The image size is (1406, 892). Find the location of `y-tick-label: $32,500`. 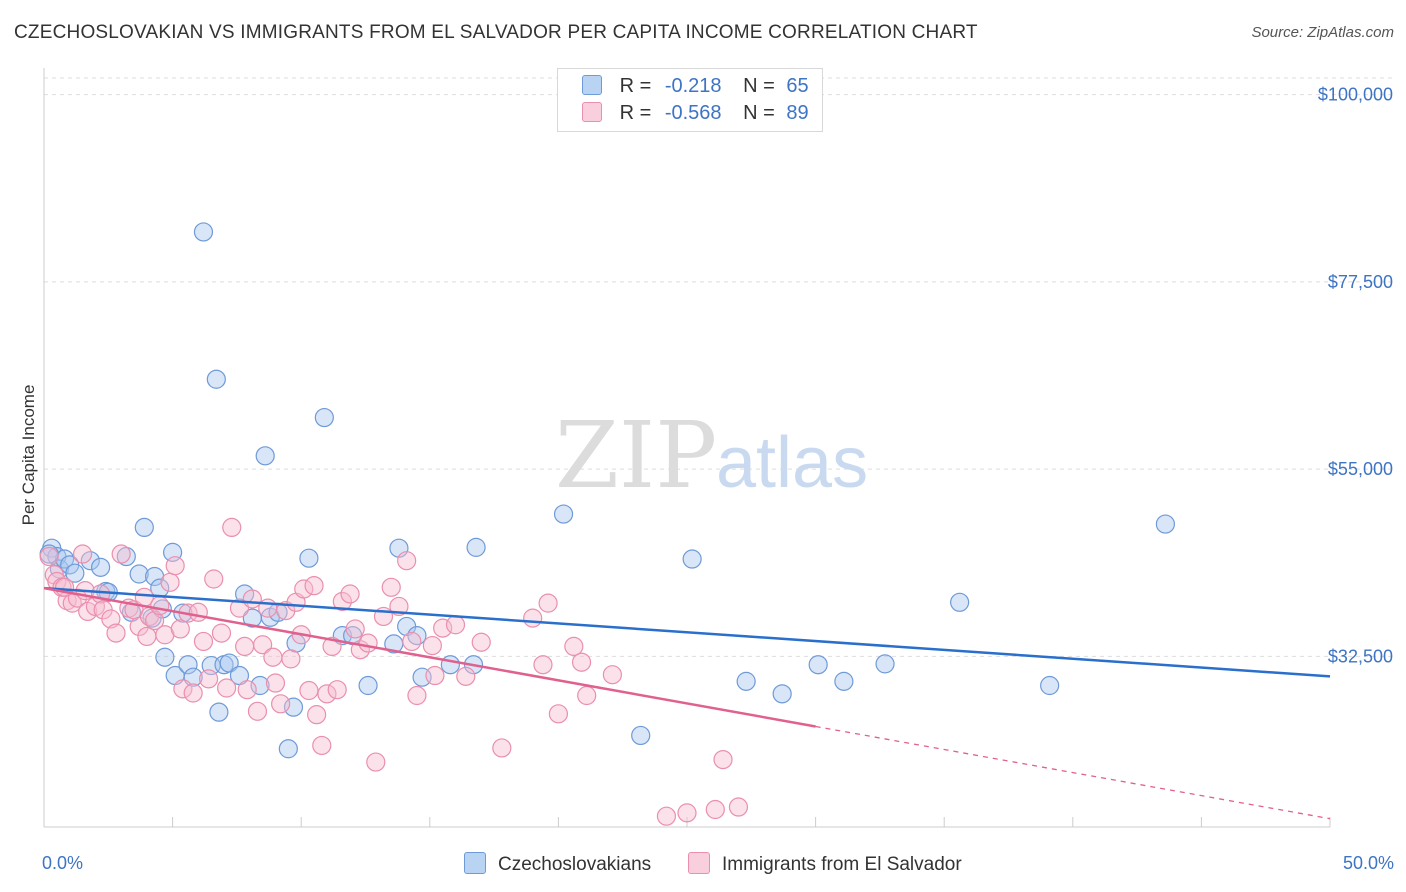

y-tick-label: $32,500 is located at coordinates (1360, 656).